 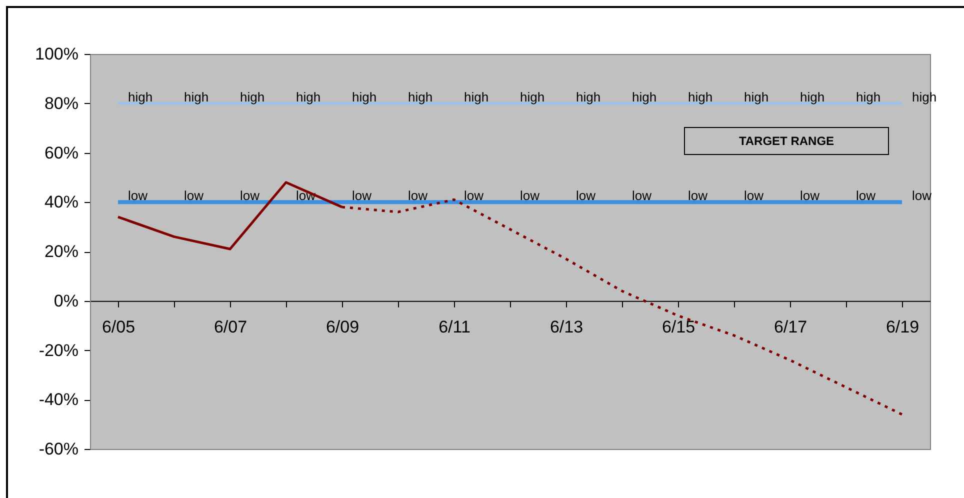 What do you see at coordinates (58, 350) in the screenshot?
I see `y-tick-label: -20%` at bounding box center [58, 350].